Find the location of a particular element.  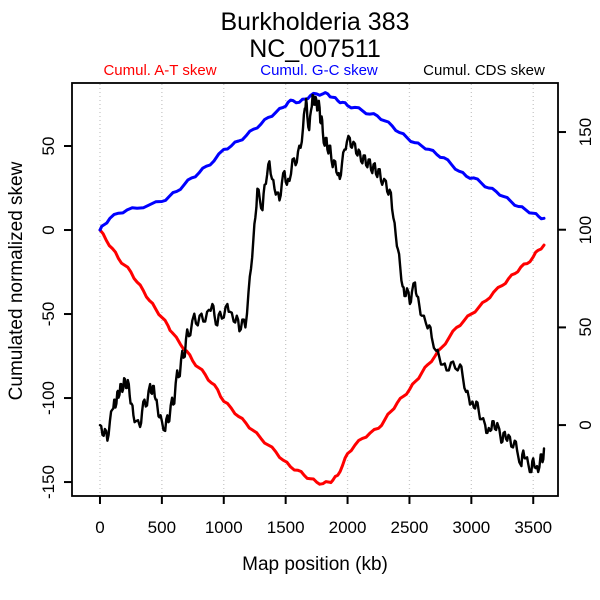

x-tick-label: 500 is located at coordinates (162, 527).